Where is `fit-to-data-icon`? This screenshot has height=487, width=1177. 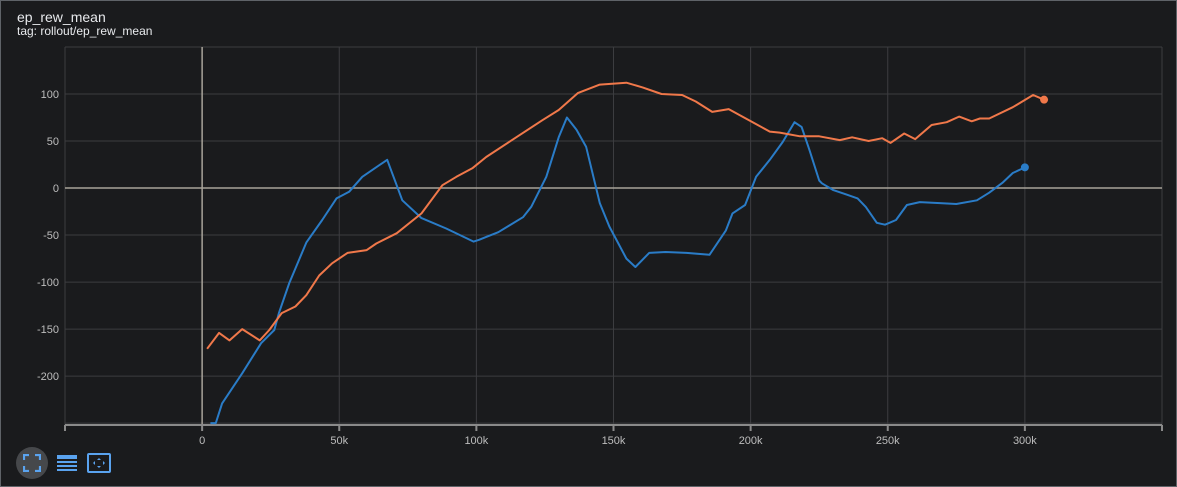
fit-to-data-icon is located at coordinates (32, 463).